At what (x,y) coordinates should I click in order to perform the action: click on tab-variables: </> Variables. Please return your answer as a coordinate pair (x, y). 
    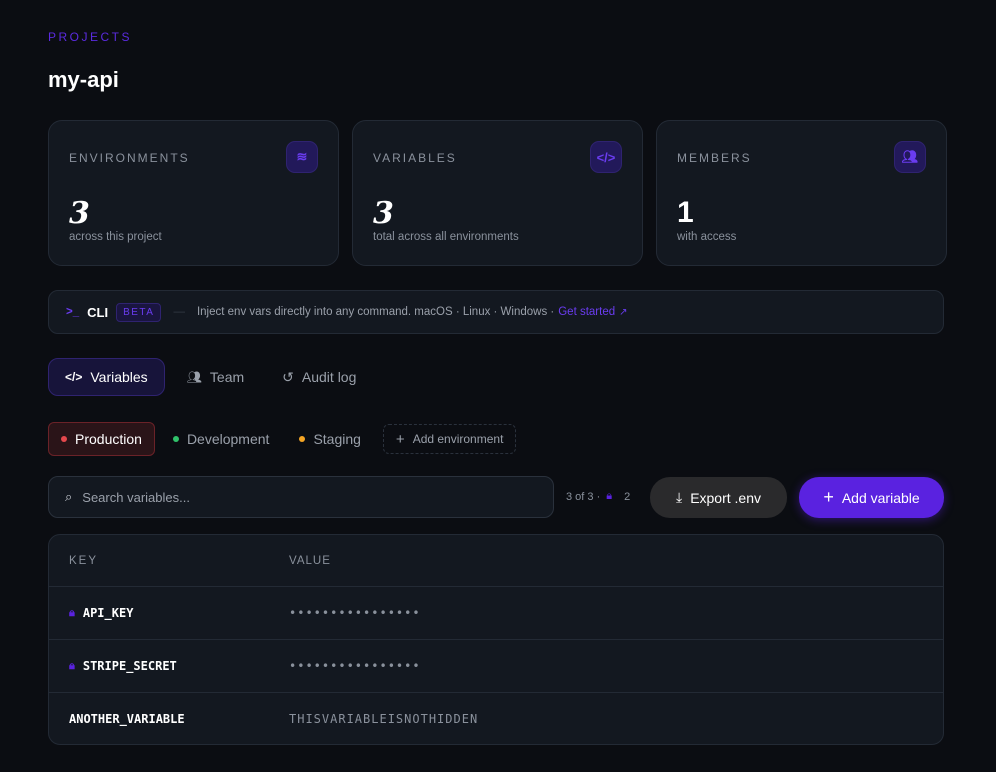
    Looking at the image, I should click on (106, 377).